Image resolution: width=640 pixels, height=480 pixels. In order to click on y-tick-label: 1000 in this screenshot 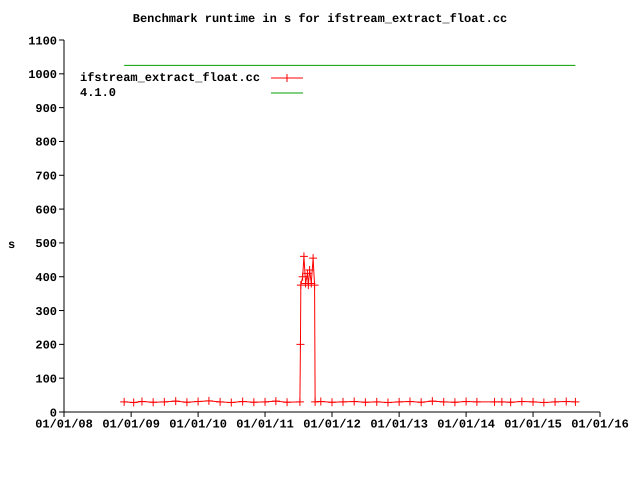, I will do `click(42, 75)`.